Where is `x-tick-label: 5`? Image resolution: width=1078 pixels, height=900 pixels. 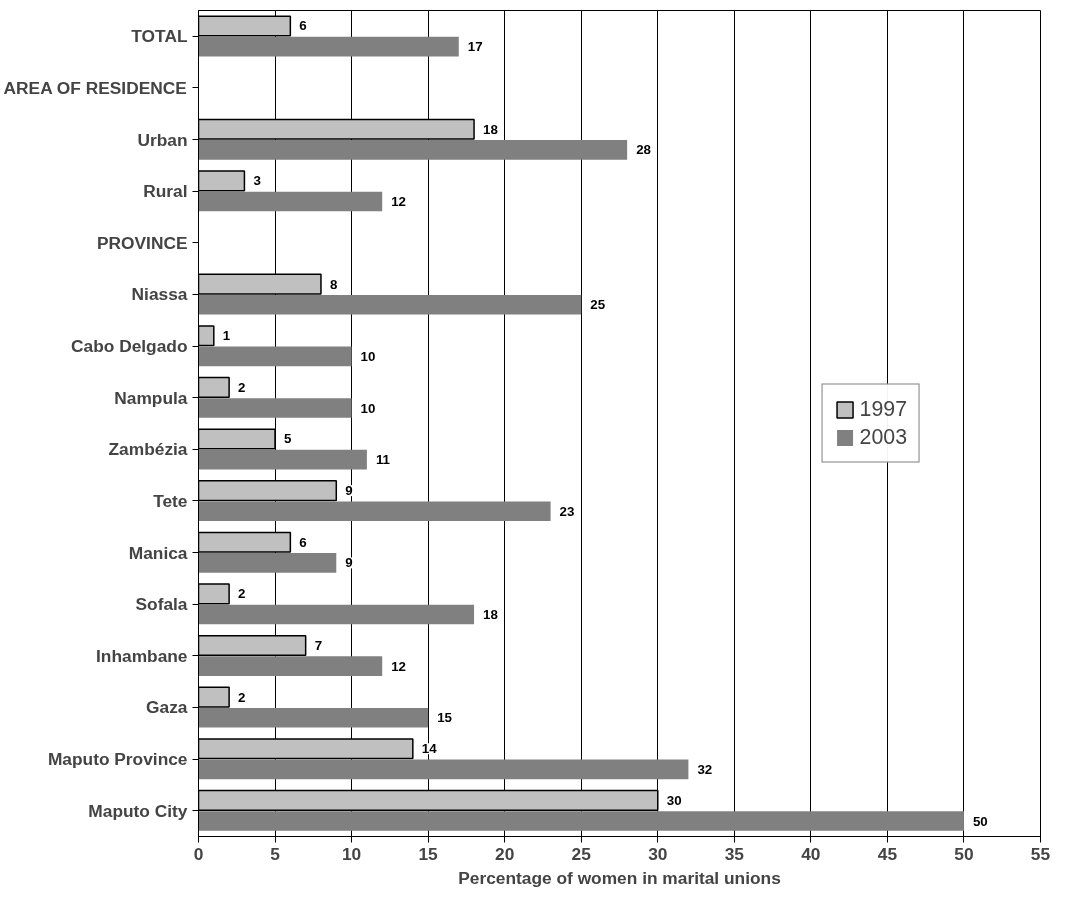 x-tick-label: 5 is located at coordinates (275, 853).